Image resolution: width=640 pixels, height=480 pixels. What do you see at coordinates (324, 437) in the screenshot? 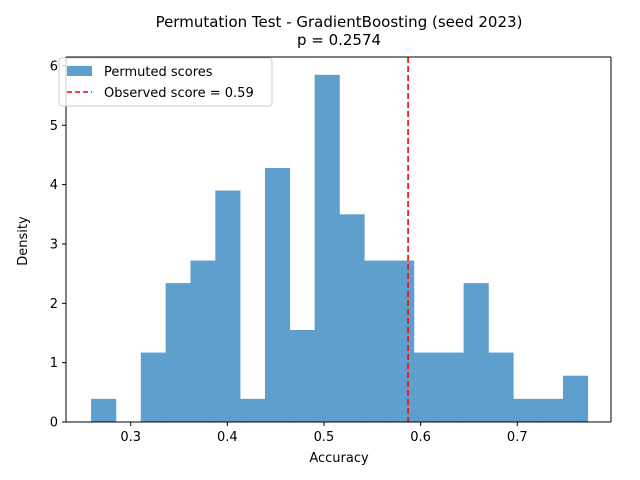
I see `x-tick-label: 0.5` at bounding box center [324, 437].